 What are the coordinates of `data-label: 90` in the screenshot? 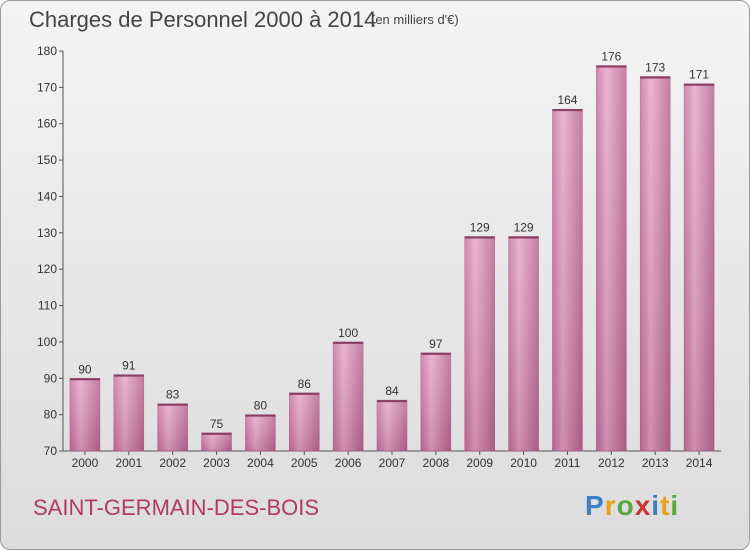 It's located at (85, 369).